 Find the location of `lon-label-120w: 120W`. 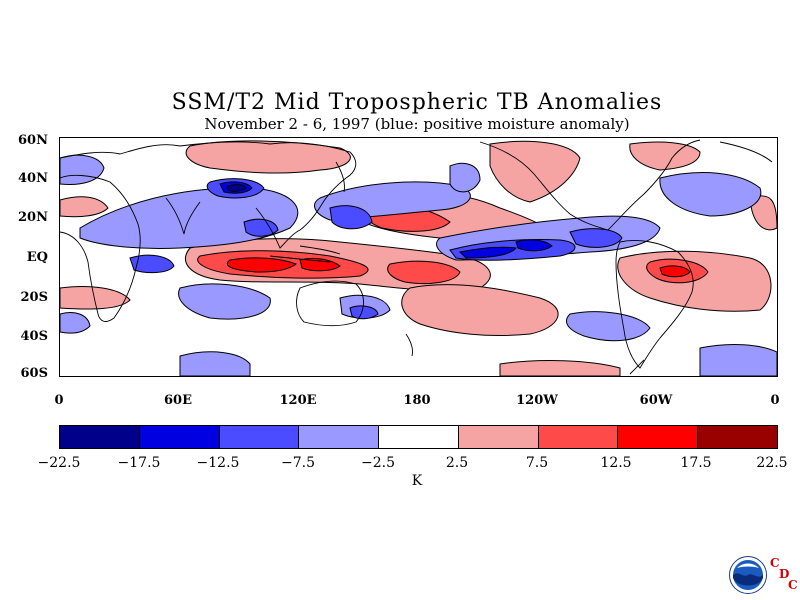

lon-label-120w: 120W is located at coordinates (537, 400).